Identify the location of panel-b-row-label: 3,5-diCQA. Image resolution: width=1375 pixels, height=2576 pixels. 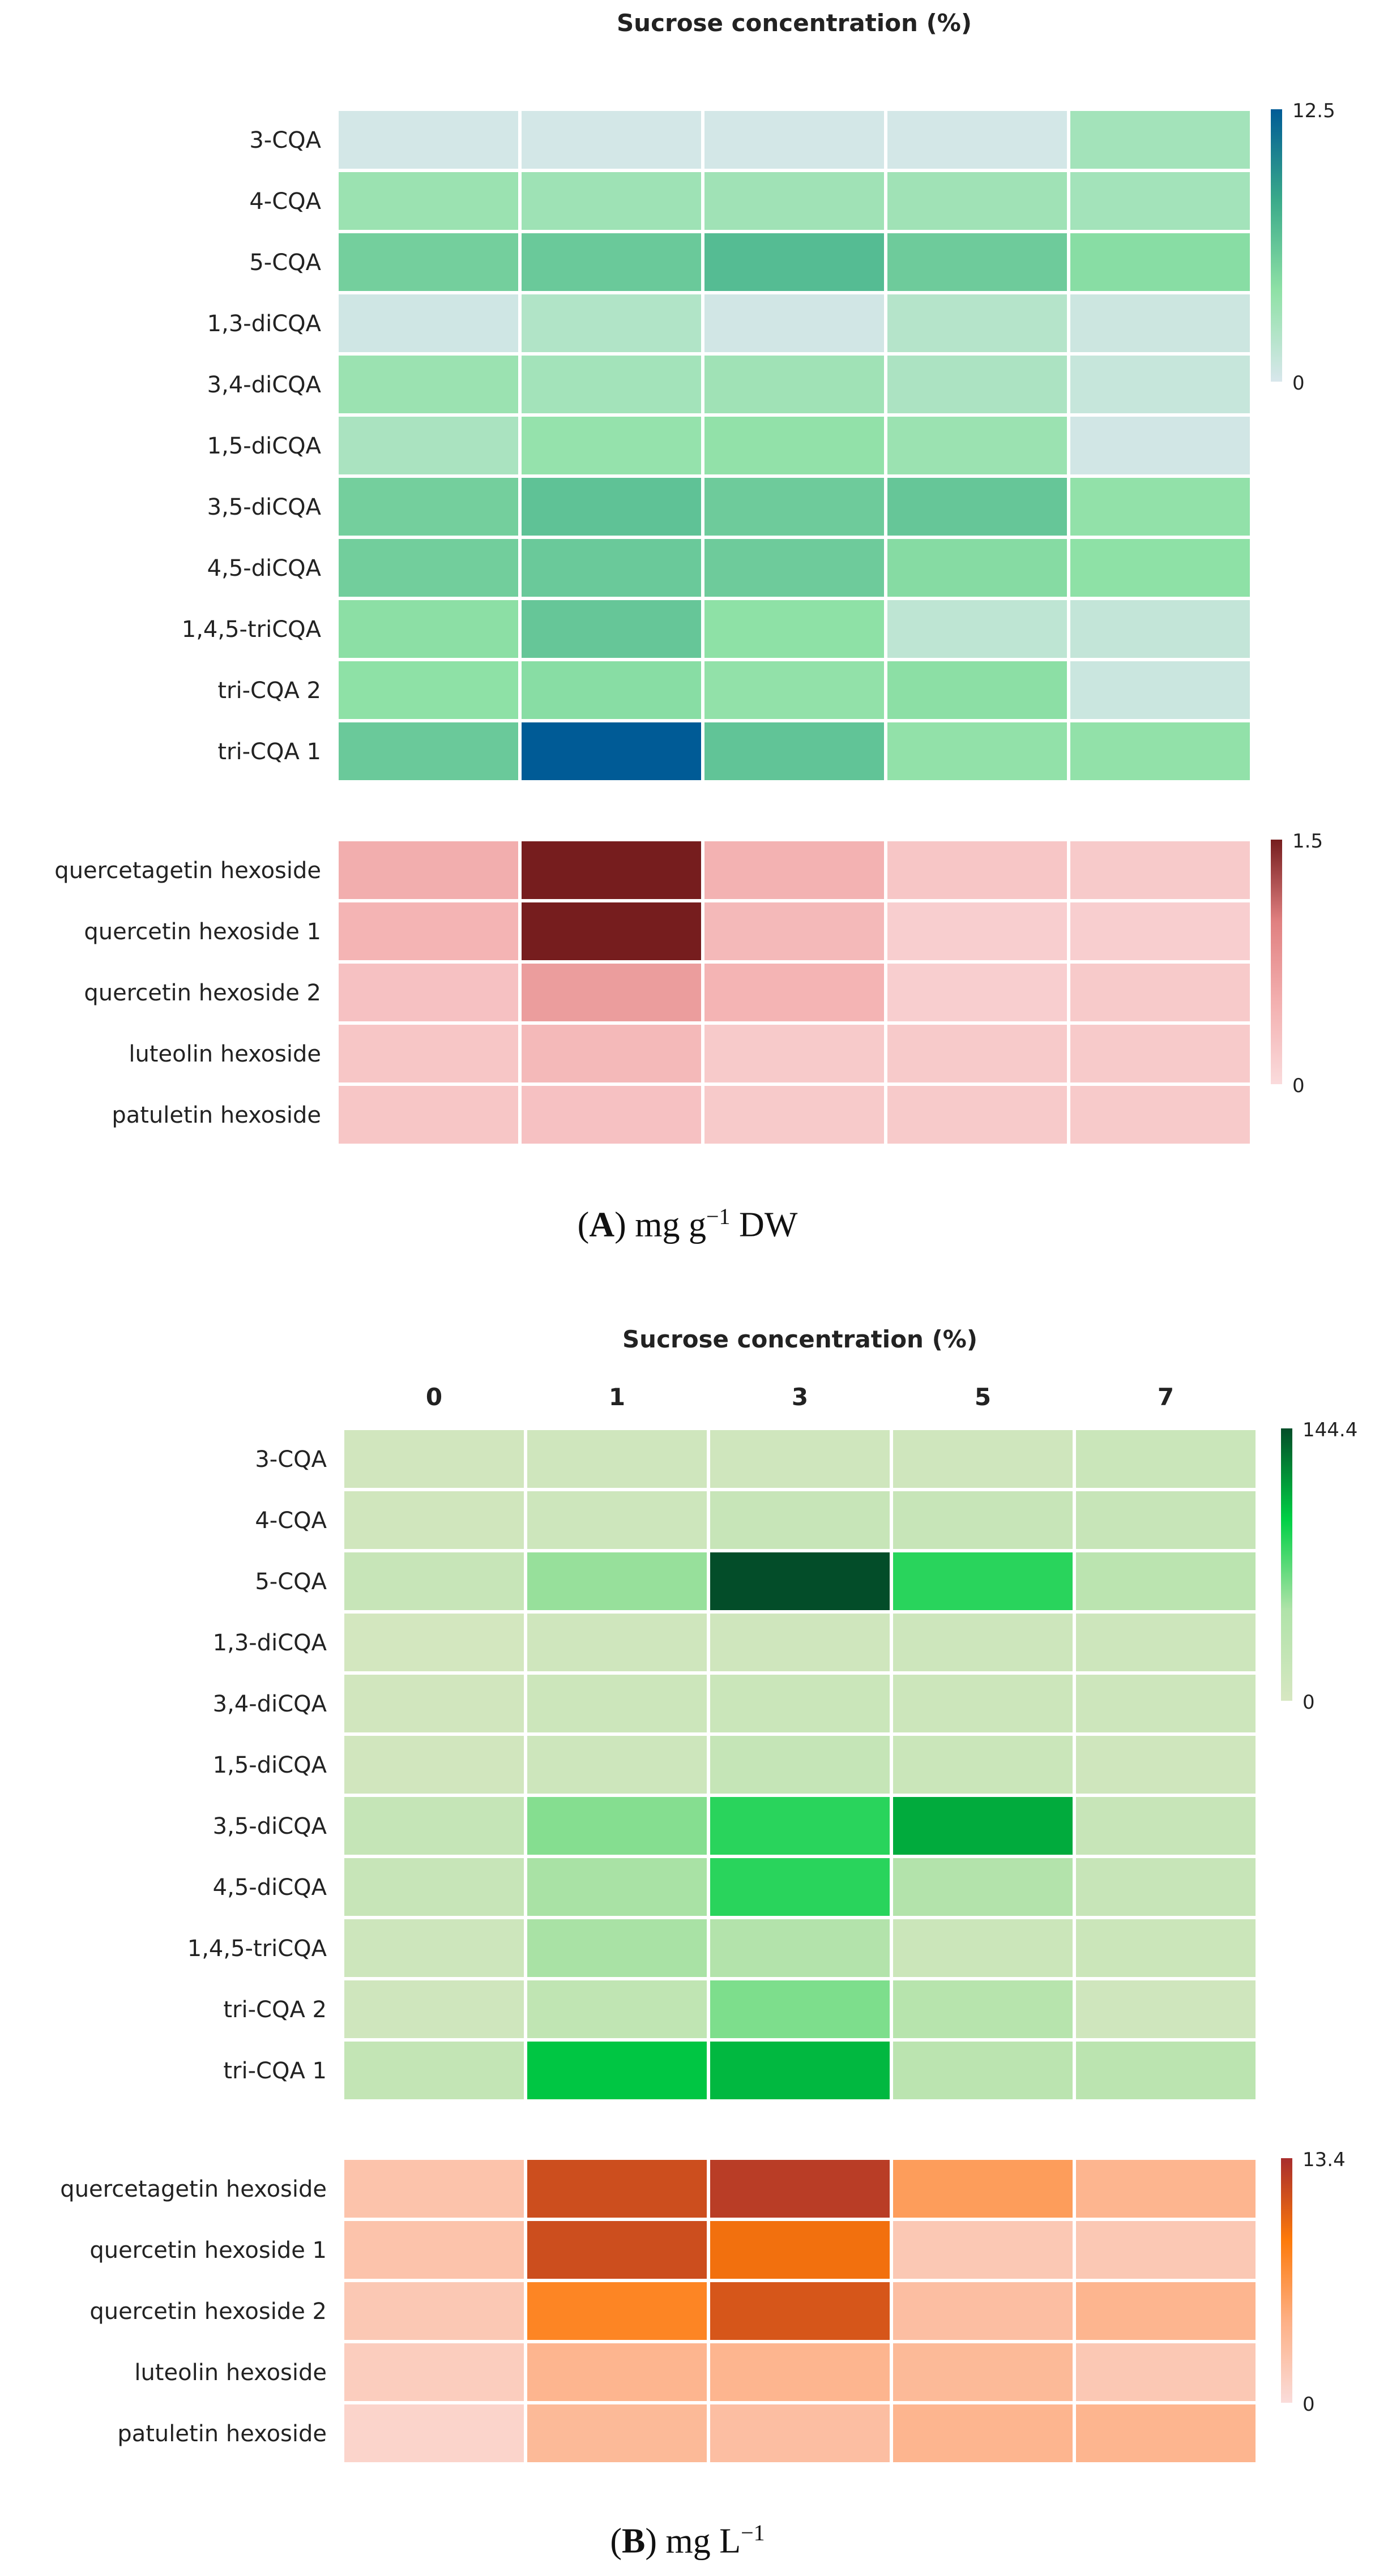
(270, 1826).